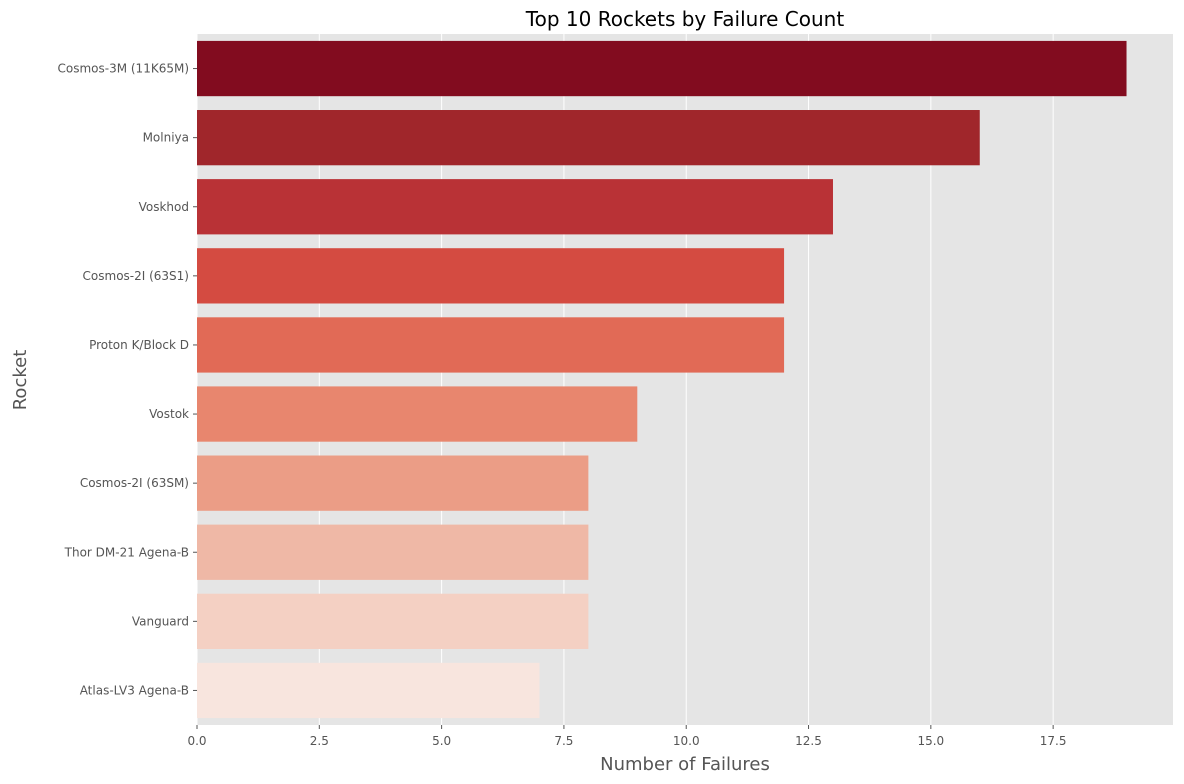 The image size is (1184, 784). Describe the element at coordinates (123, 69) in the screenshot. I see `y-tick-label: Cosmos-3M (11K65M)` at that location.